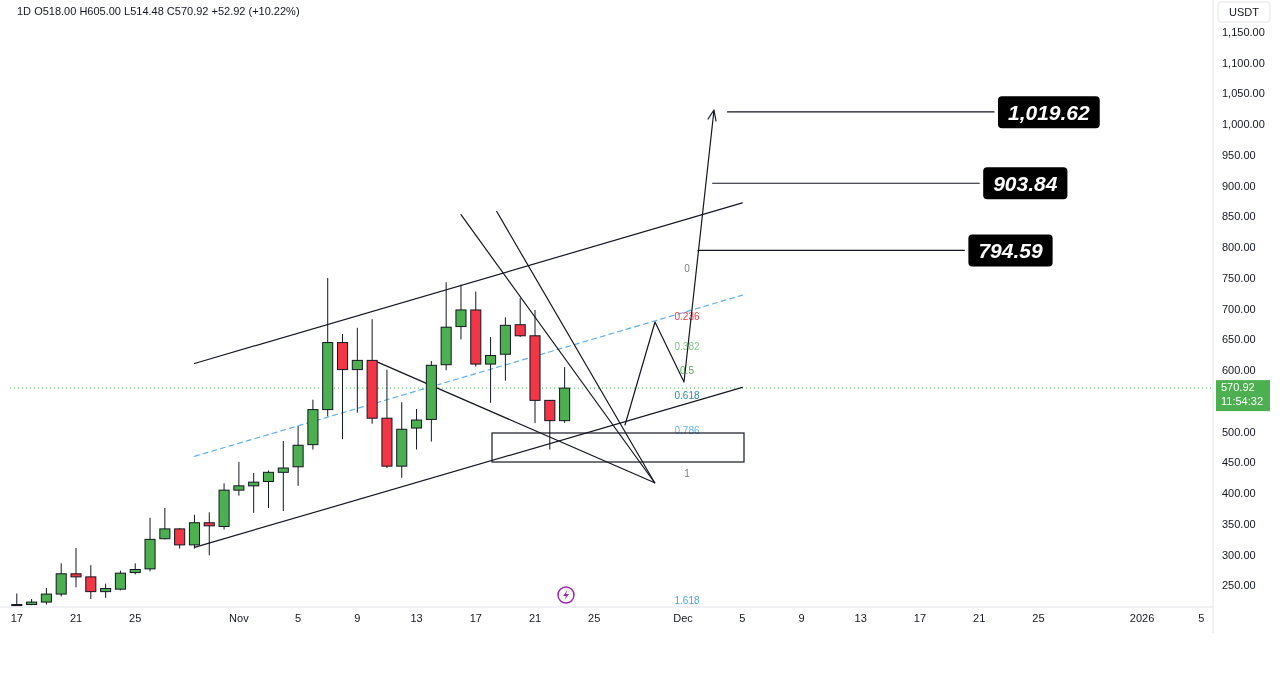 The height and width of the screenshot is (683, 1280). I want to click on y-tick-label: 400.00, so click(1239, 493).